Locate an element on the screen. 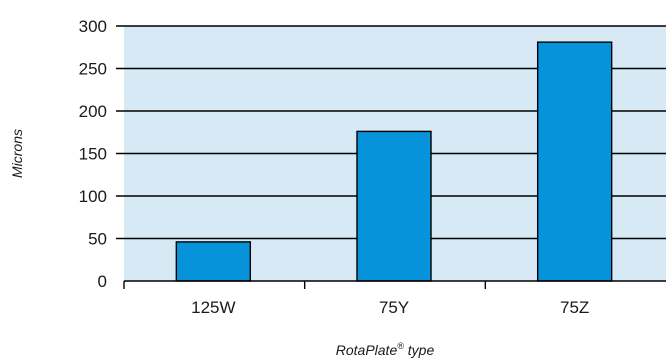 The width and height of the screenshot is (666, 361). y-tick-label-100: 100 is located at coordinates (93, 196).